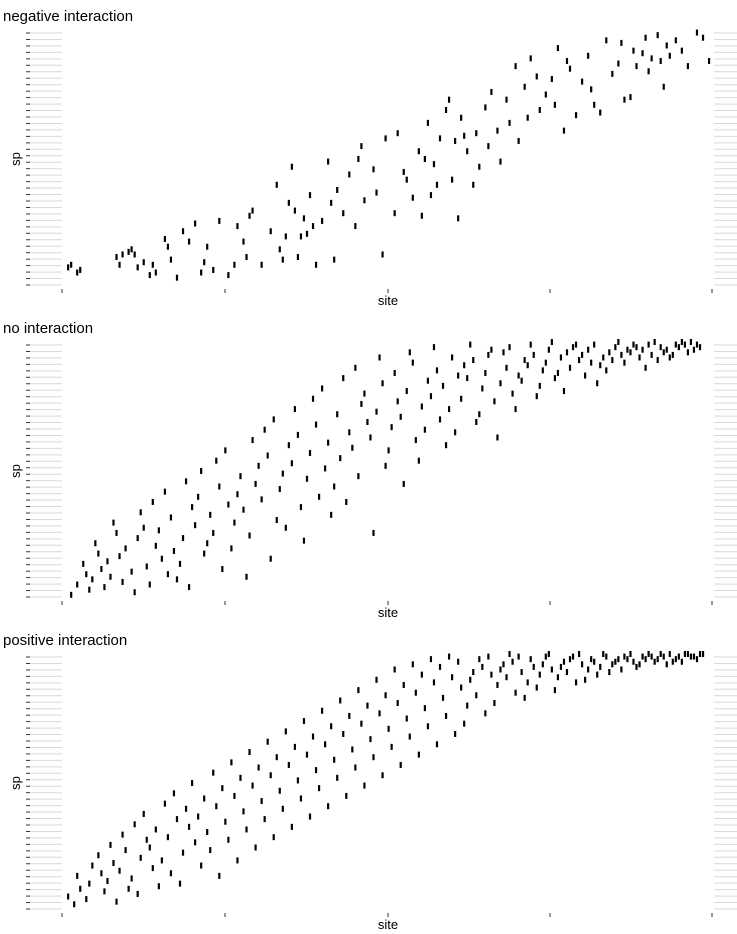  I want to click on y-axis-label: sp, so click(15, 159).